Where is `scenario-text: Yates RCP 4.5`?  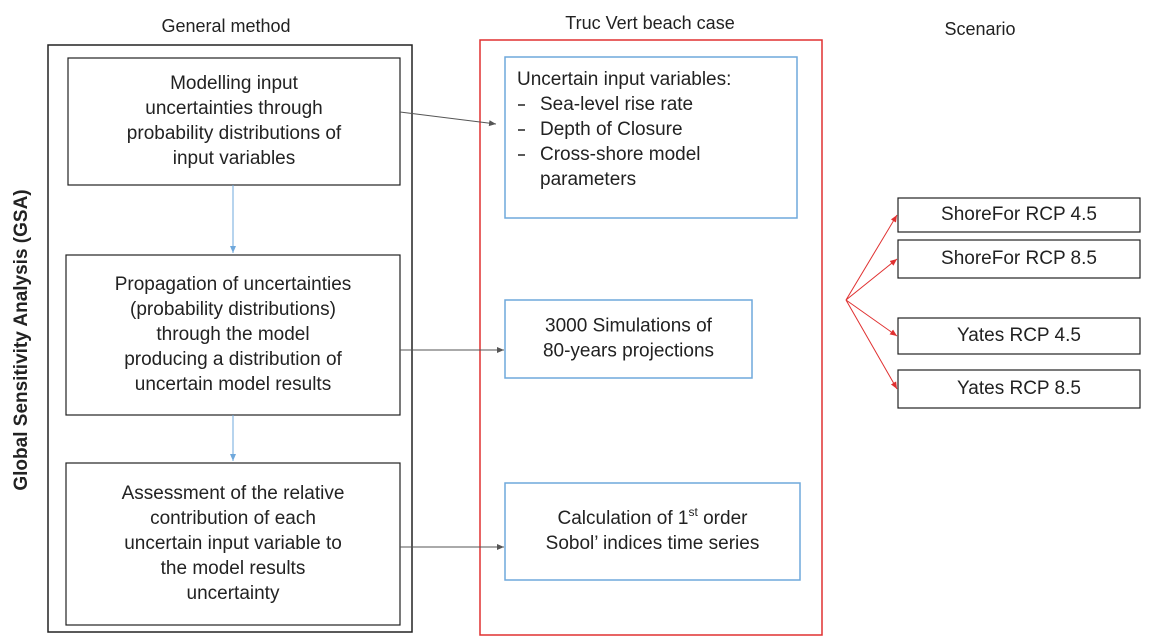
scenario-text: Yates RCP 4.5 is located at coordinates (1019, 335).